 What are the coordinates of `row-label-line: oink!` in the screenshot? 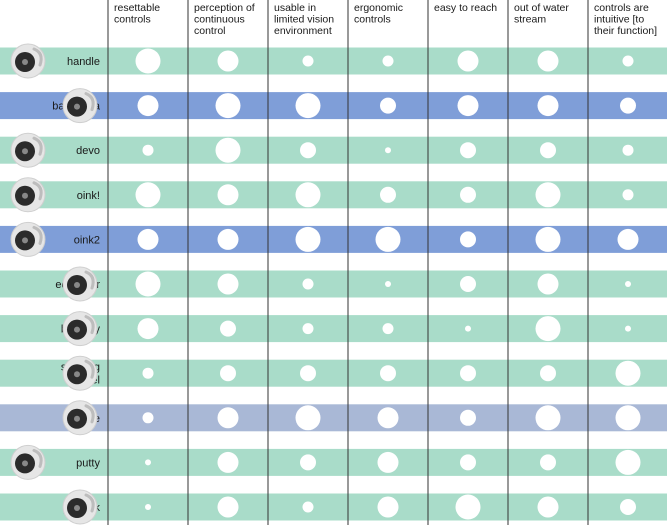 It's located at (88, 196).